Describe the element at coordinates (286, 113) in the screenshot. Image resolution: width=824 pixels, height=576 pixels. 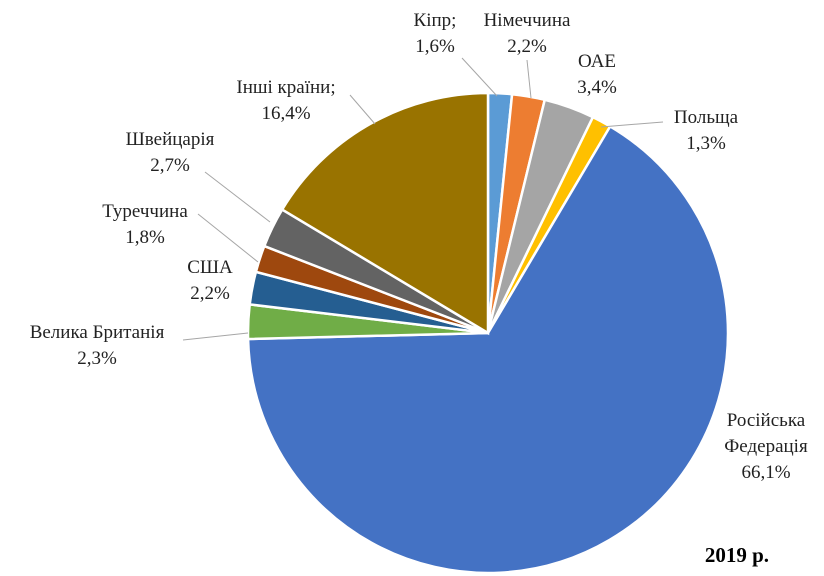
I see `label-value: 16,4%` at that location.